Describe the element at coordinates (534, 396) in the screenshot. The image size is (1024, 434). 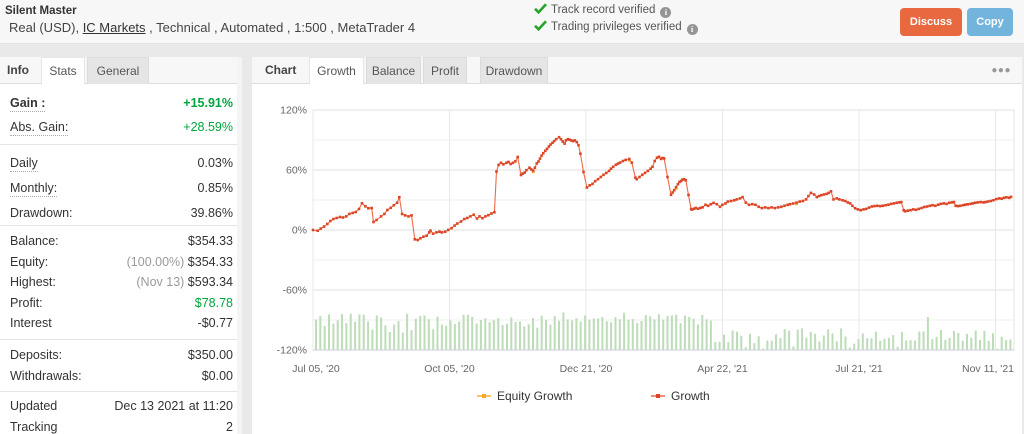
I see `svg-text: Equity Growth` at that location.